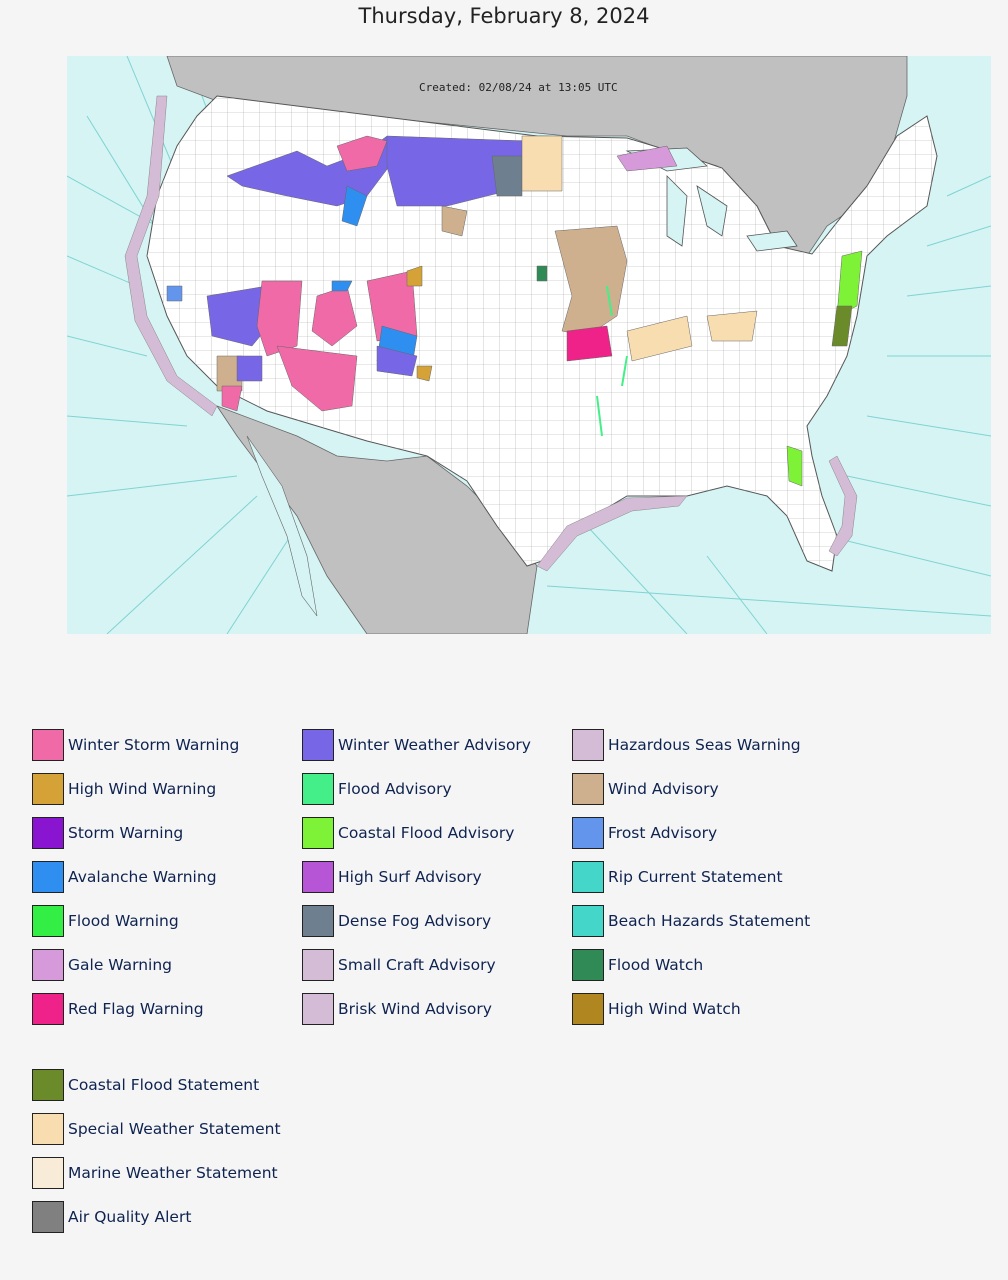 The width and height of the screenshot is (1008, 1280). Describe the element at coordinates (695, 877) in the screenshot. I see `legend-label: Rip Current Statement` at that location.